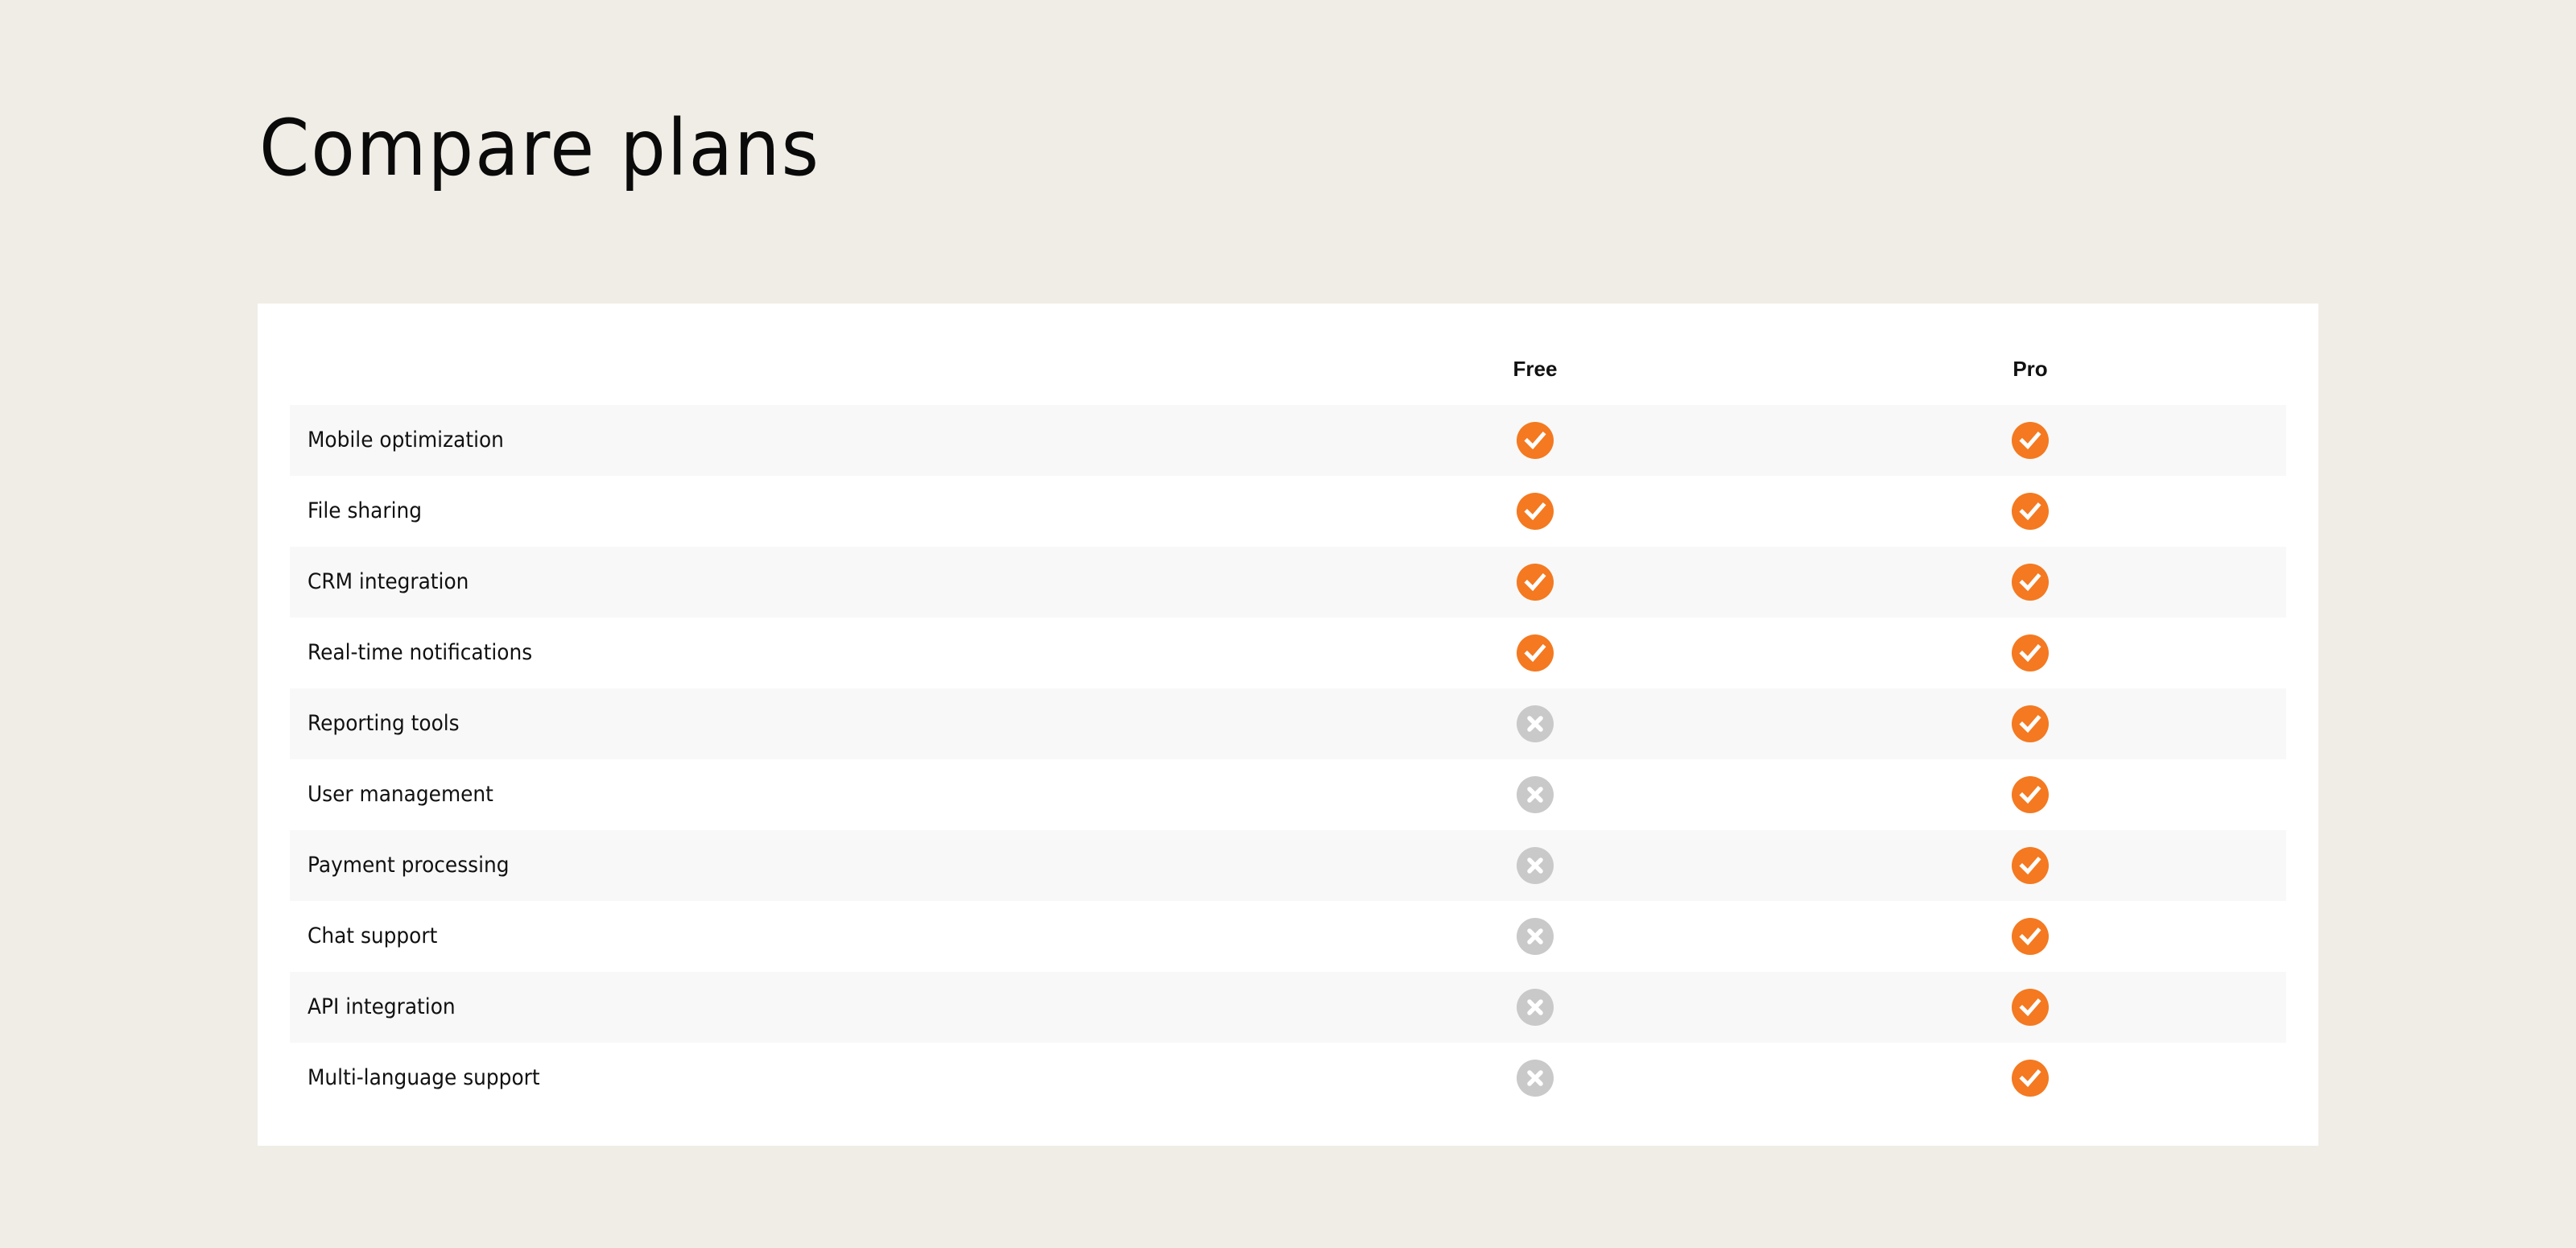  What do you see at coordinates (1288, 794) in the screenshot?
I see `table-row: User management` at bounding box center [1288, 794].